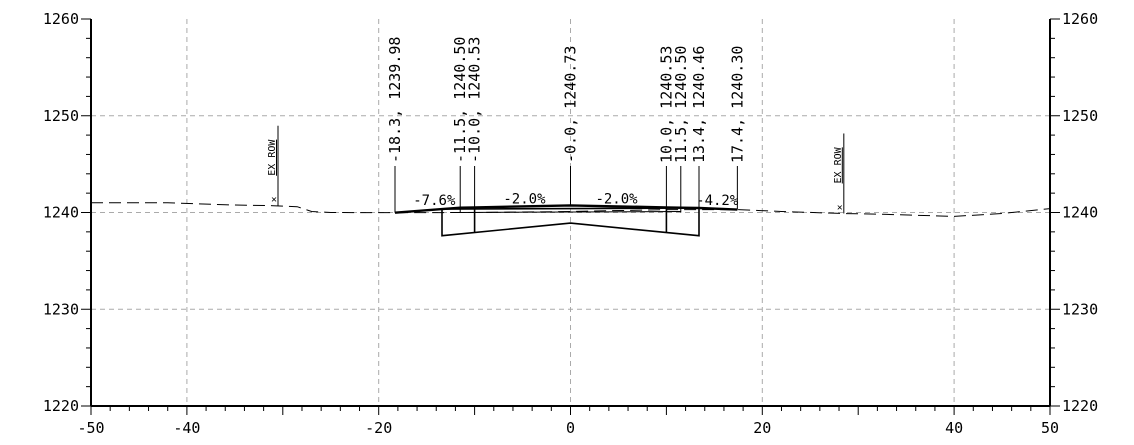 Image resolution: width=1134 pixels, height=445 pixels. I want to click on callout-label: -18.3, 1239.98, so click(395, 100).